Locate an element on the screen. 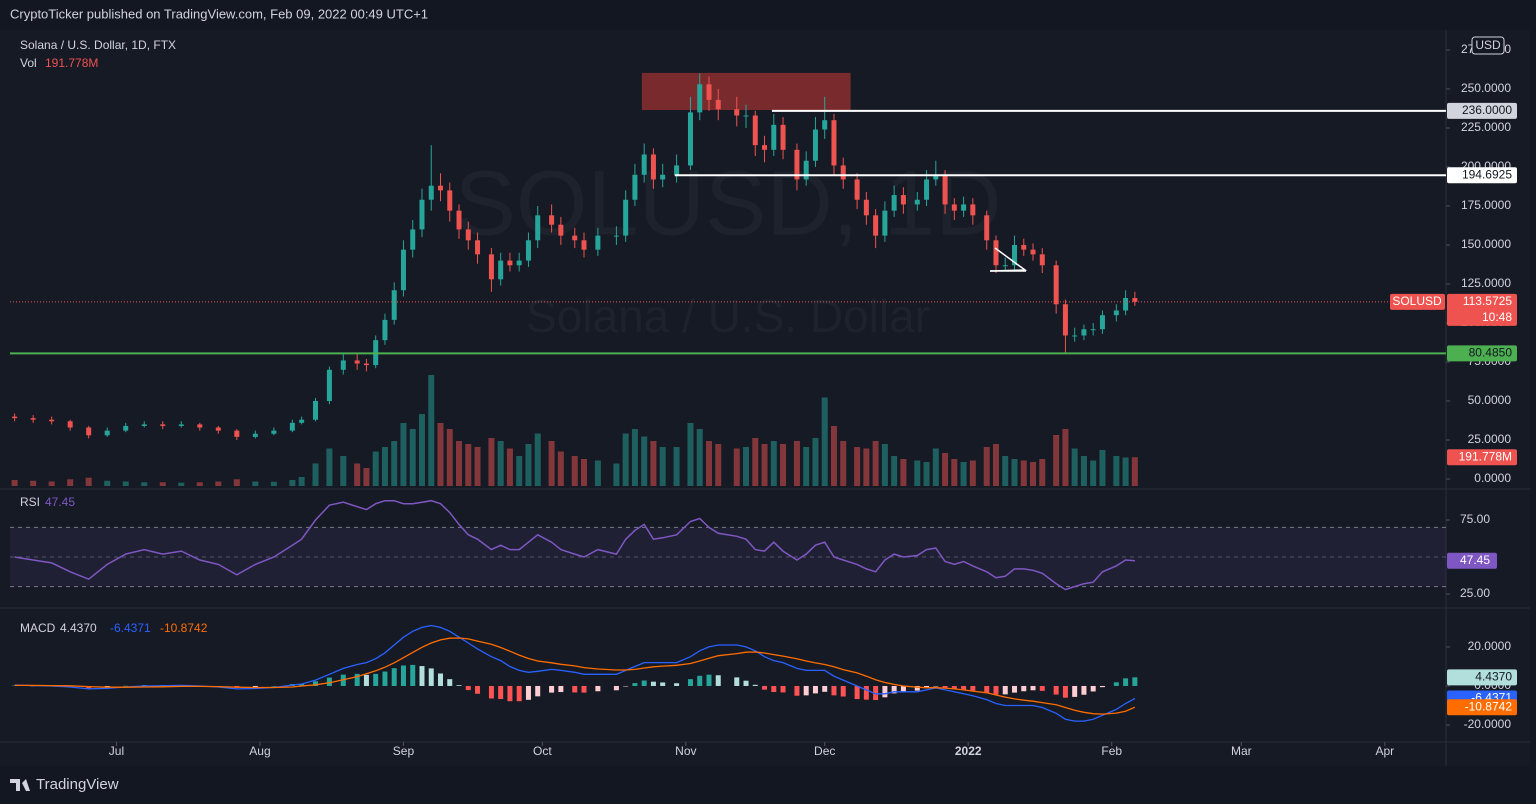 The height and width of the screenshot is (804, 1536). currency-box is located at coordinates (1488, 45).